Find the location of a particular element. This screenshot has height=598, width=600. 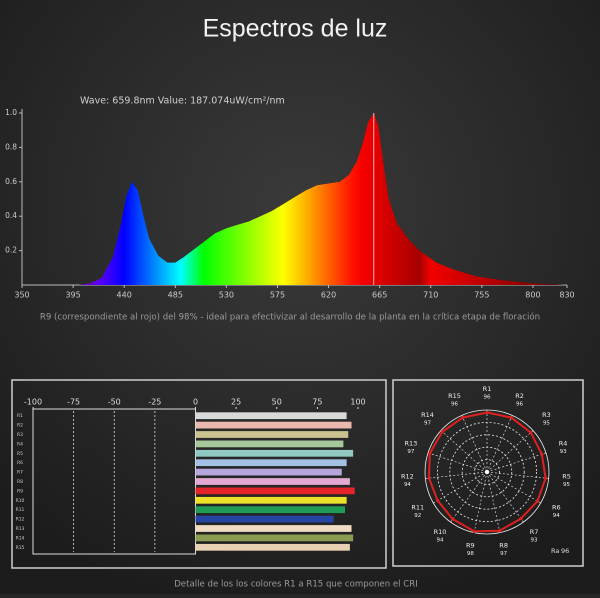

page-title: Espectros de luz is located at coordinates (295, 29).